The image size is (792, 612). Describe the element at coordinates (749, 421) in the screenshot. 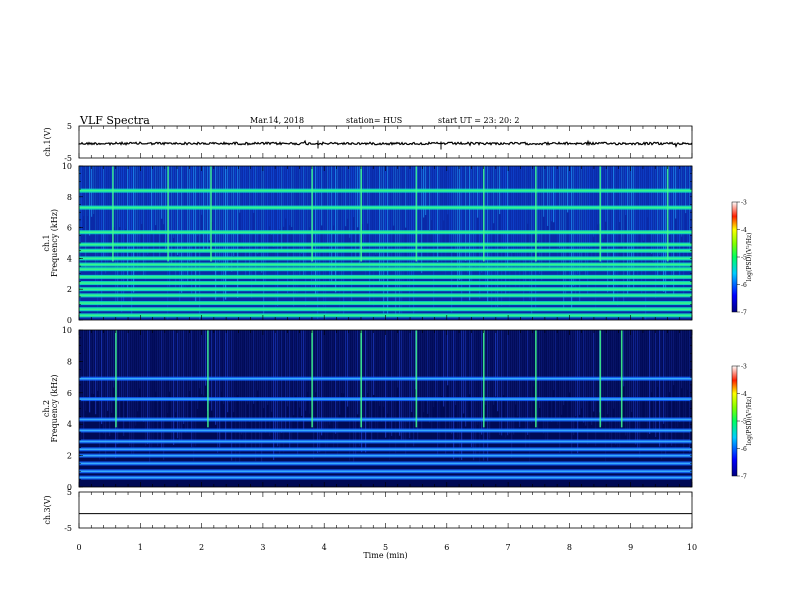

I see `colorbar-label: log(PSD)(V²/Hz)` at that location.